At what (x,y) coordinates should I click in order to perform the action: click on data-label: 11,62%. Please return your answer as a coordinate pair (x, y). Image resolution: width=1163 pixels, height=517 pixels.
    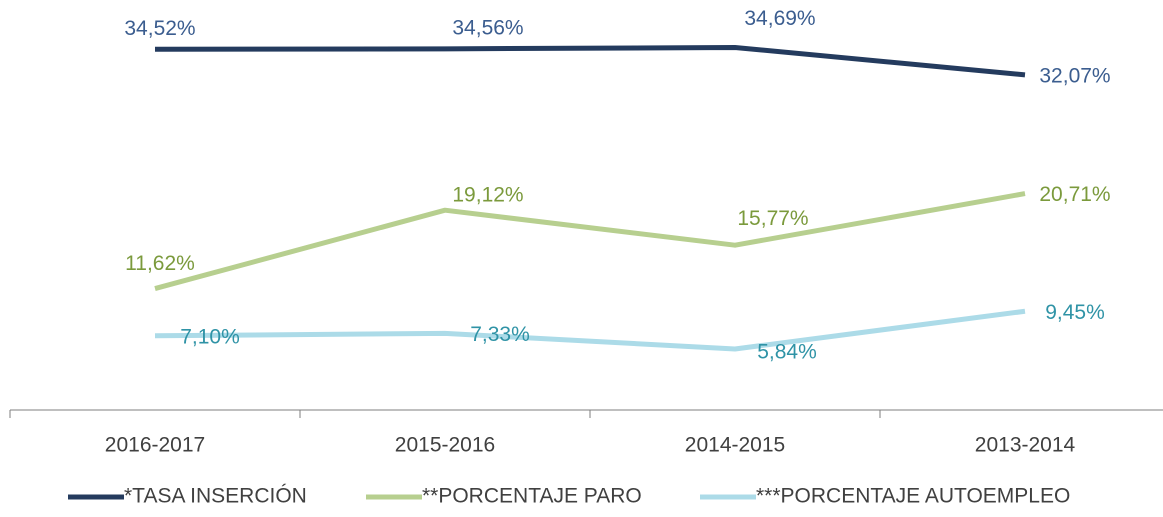
    Looking at the image, I should click on (160, 263).